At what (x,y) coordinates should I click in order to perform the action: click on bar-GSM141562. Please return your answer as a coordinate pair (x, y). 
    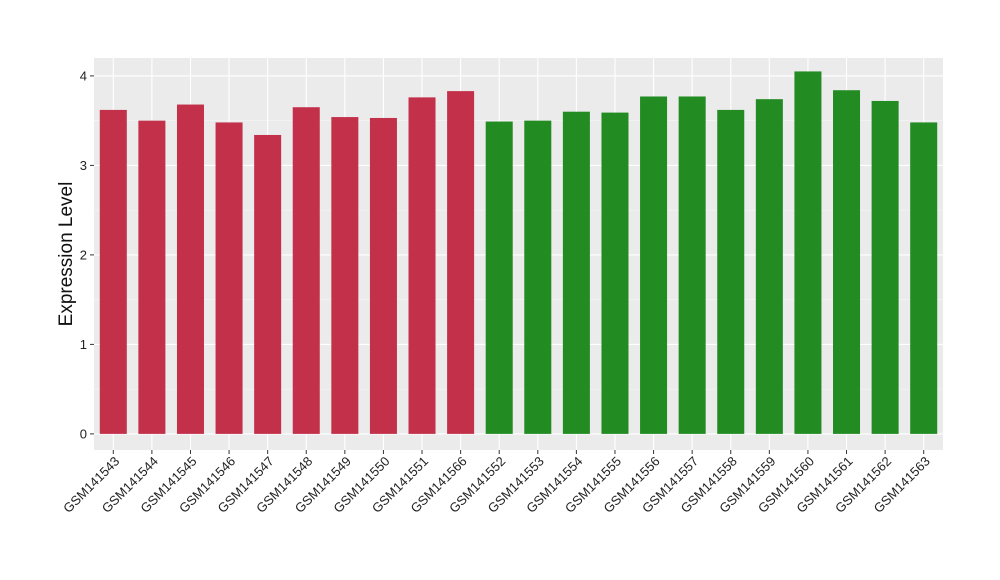
    Looking at the image, I should click on (885, 267).